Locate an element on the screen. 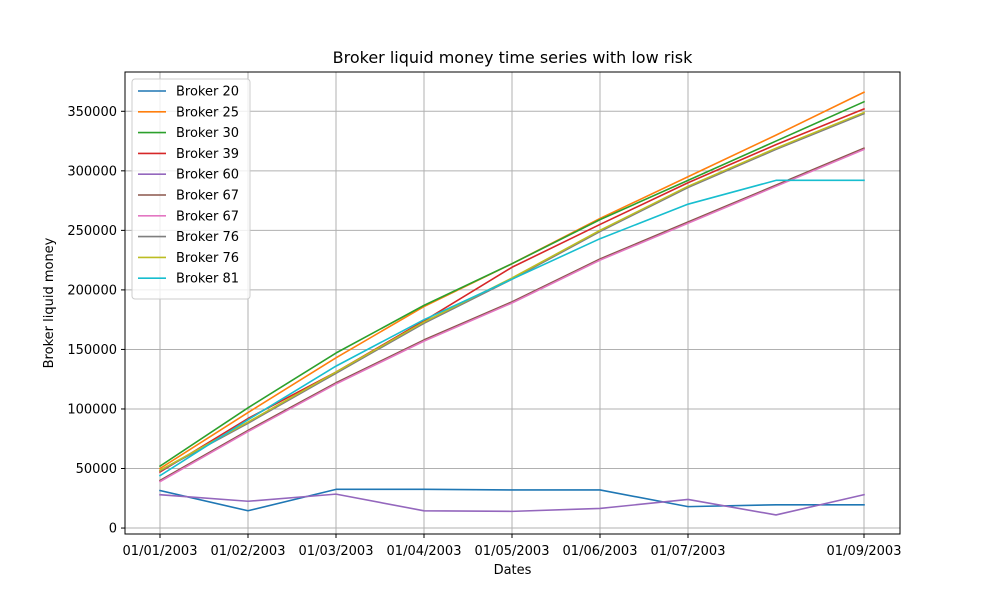  x-tick-label: 01/03/2003 is located at coordinates (336, 551).